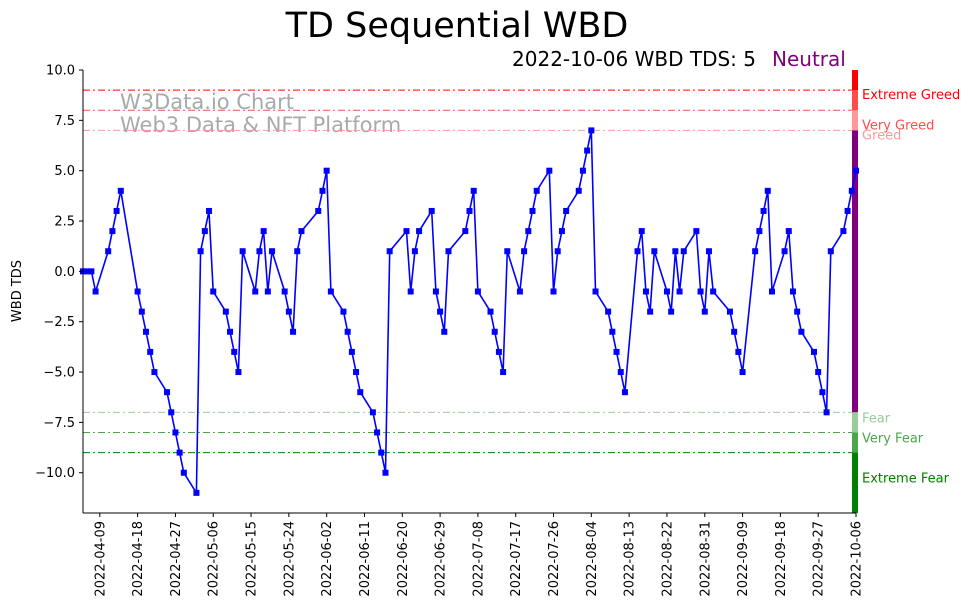 The width and height of the screenshot is (976, 613). Describe the element at coordinates (881, 135) in the screenshot. I see `zone-label-2: Greed` at that location.